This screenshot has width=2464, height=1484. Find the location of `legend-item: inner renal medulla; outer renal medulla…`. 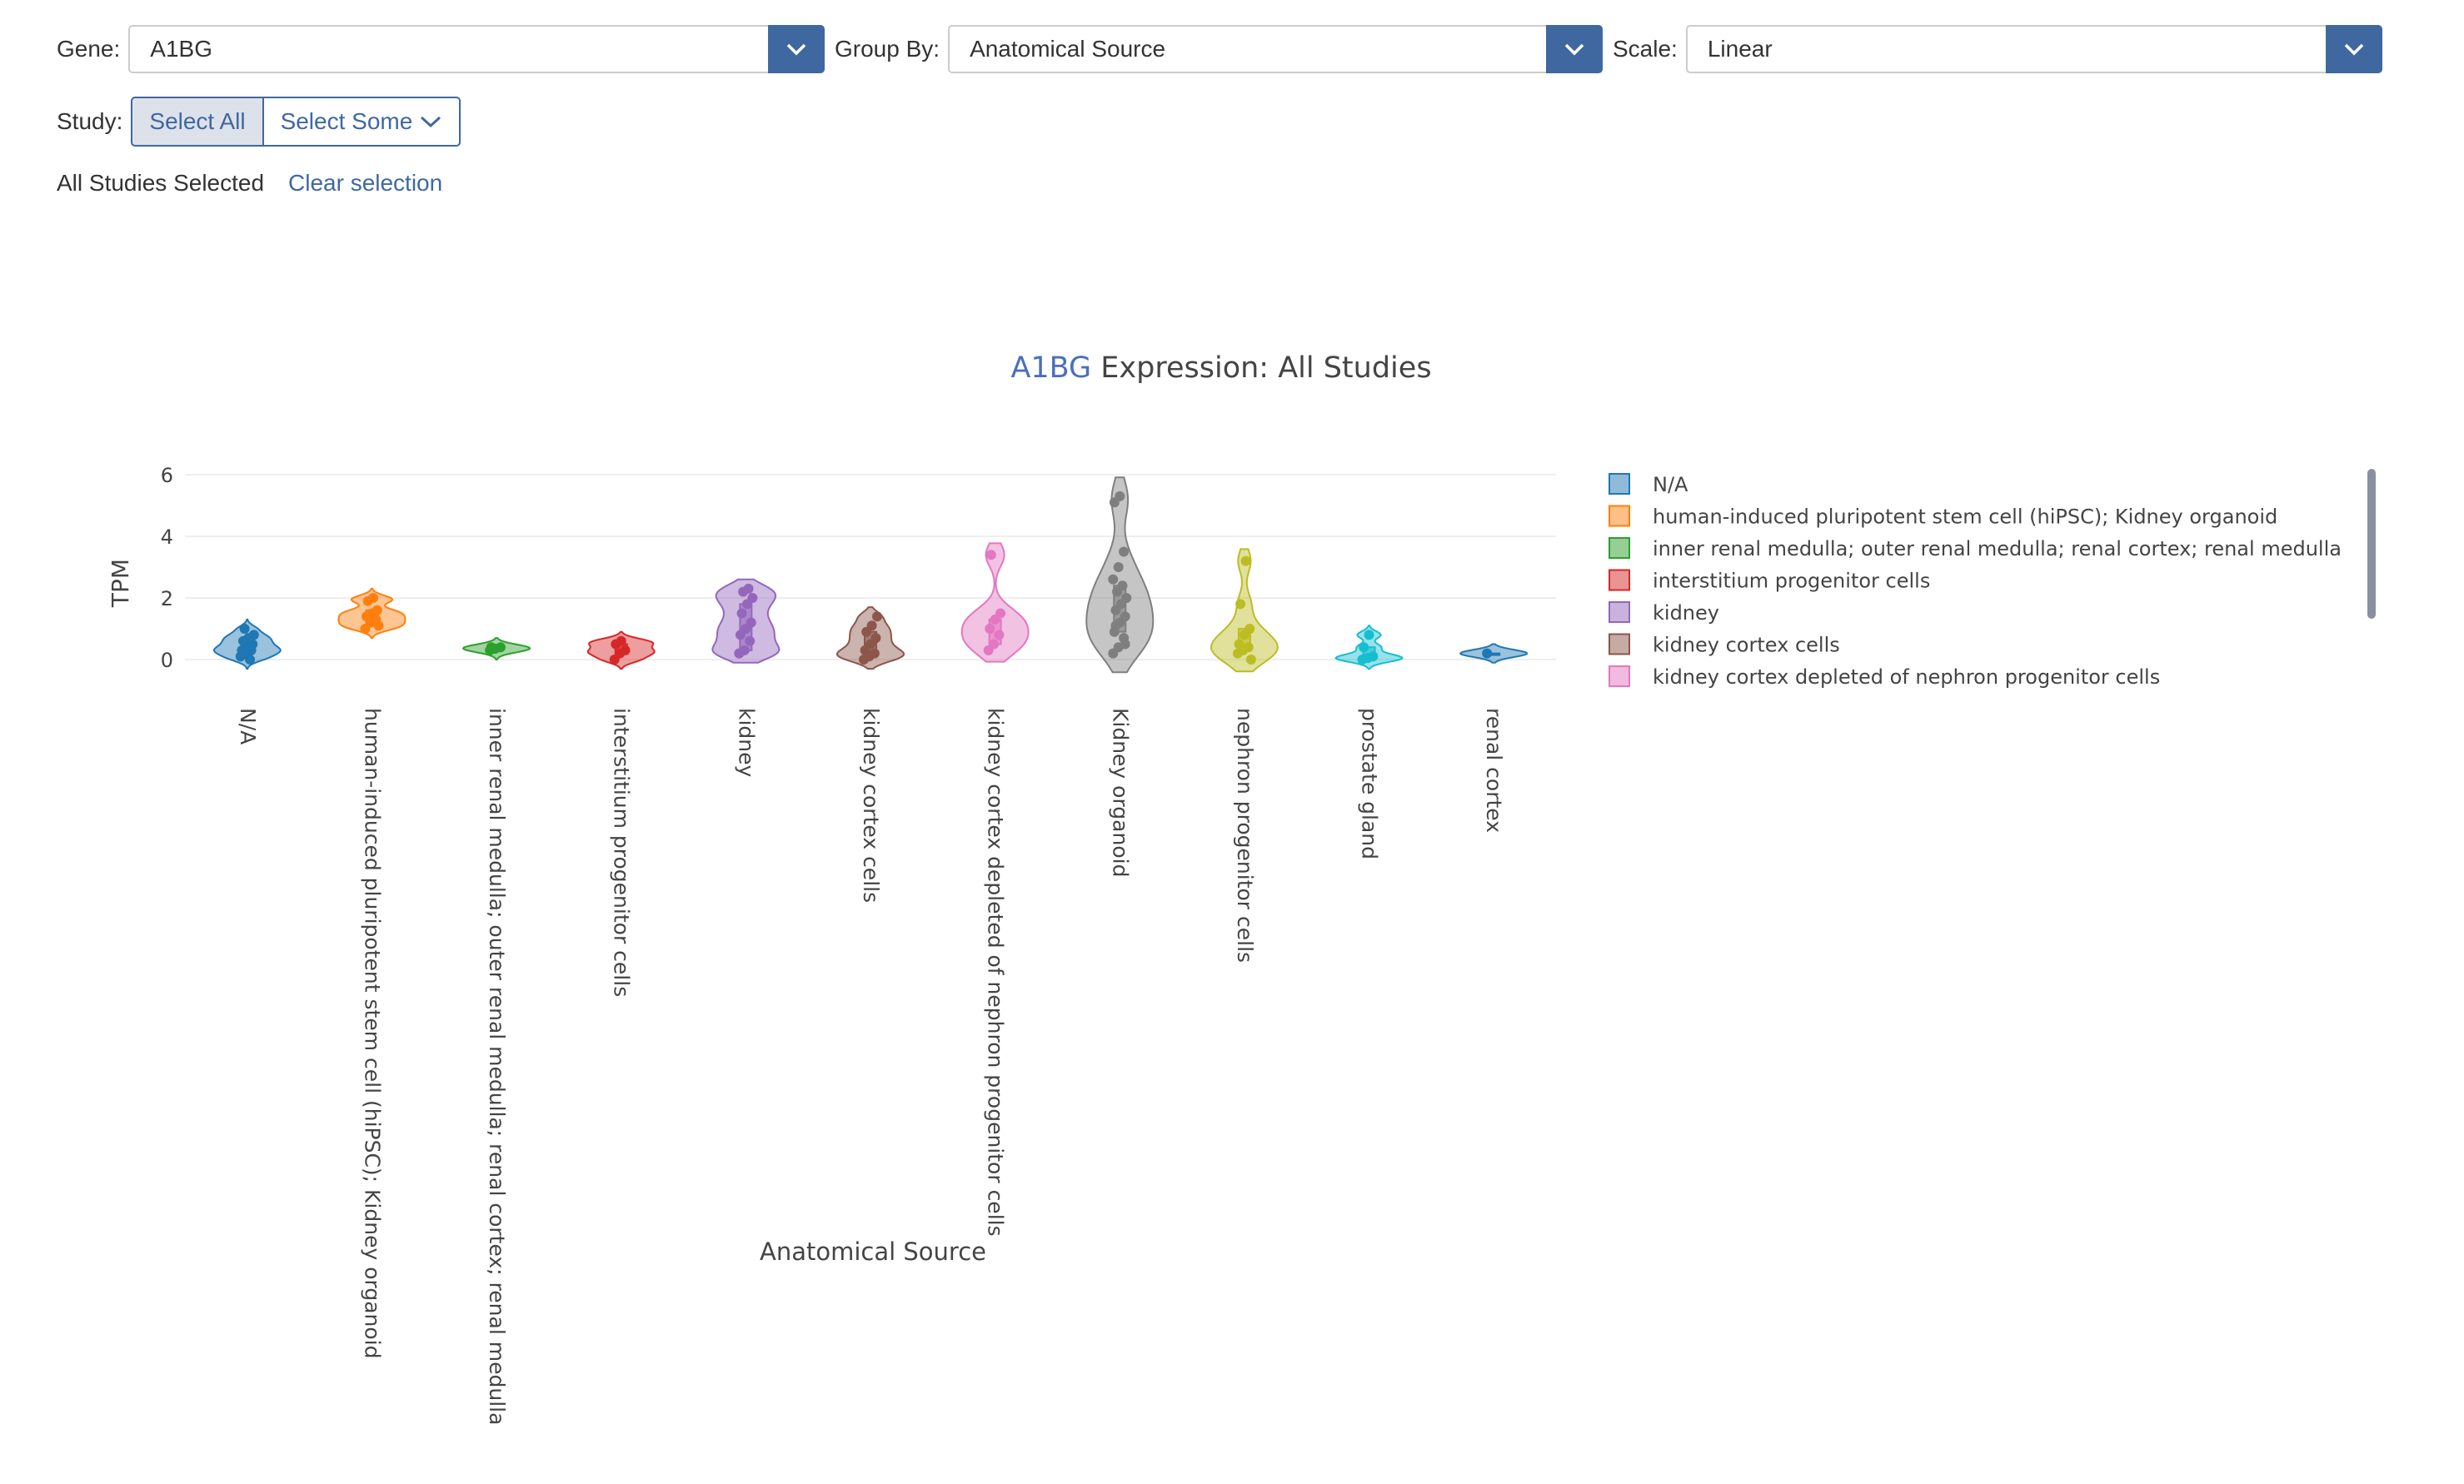

legend-item: inner renal medulla; outer renal medulla… is located at coordinates (1975, 548).